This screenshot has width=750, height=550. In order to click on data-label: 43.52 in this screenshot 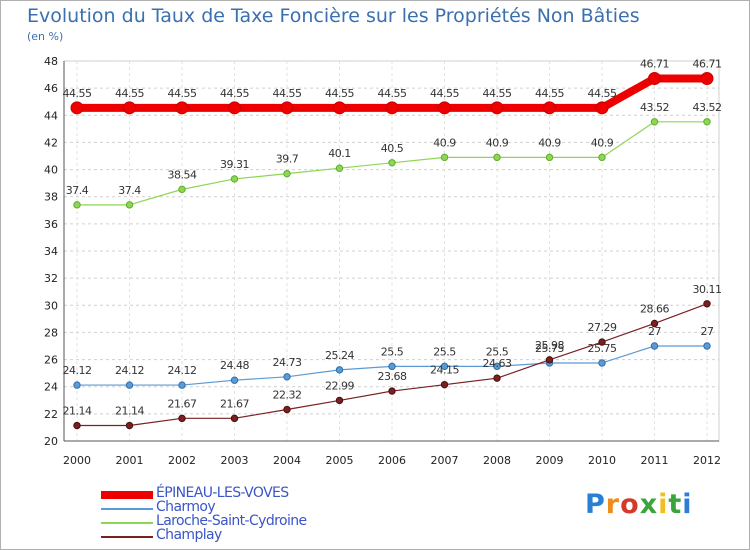, I will do `click(654, 107)`.